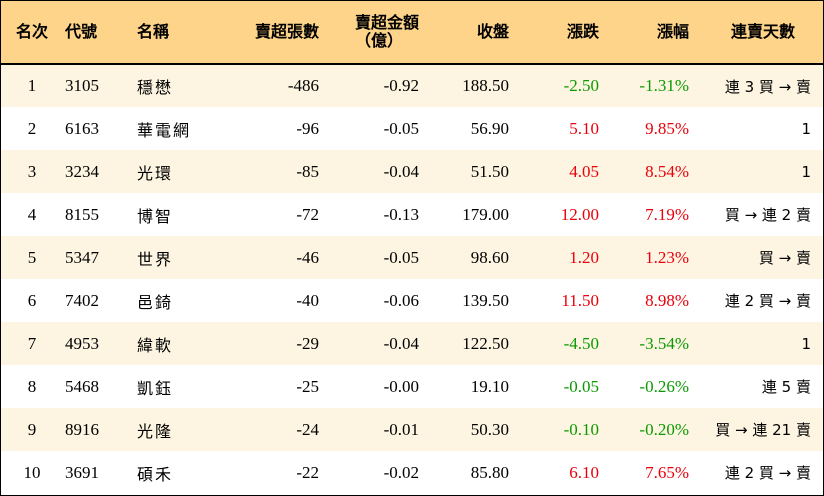 Image resolution: width=824 pixels, height=496 pixels. Describe the element at coordinates (32, 171) in the screenshot. I see `rank-cell: 3` at that location.